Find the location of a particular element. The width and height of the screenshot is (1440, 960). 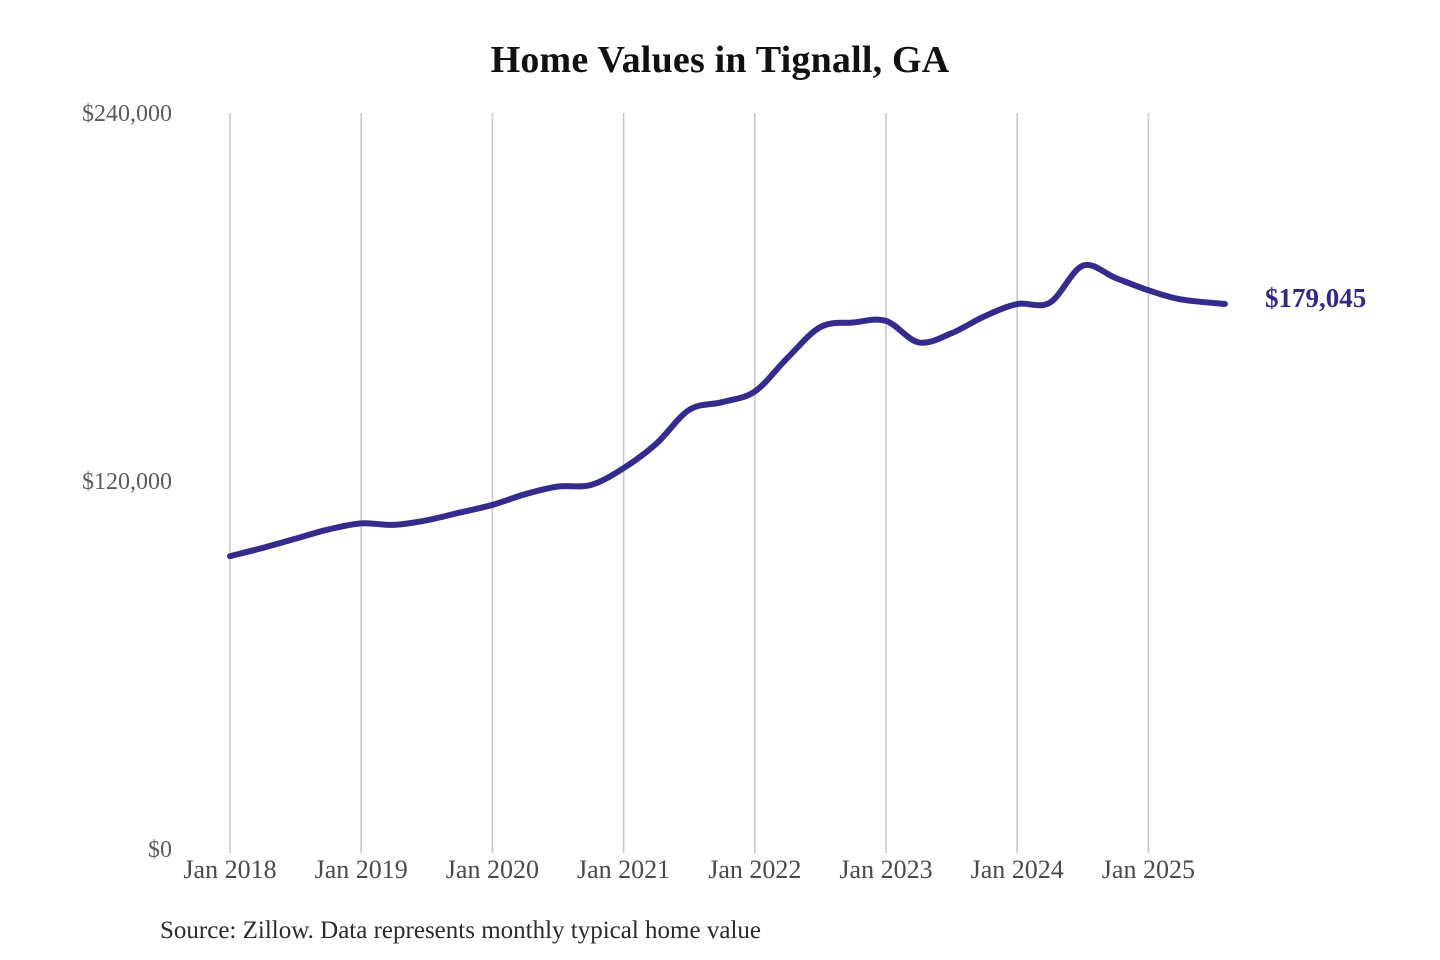

y-tick-label: $0 is located at coordinates (160, 850).